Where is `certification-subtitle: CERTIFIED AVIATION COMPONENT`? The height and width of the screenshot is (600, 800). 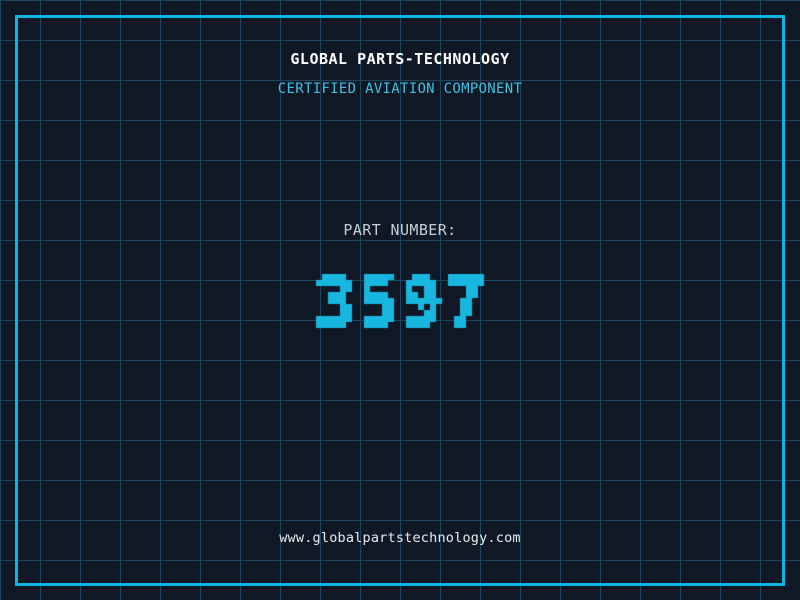
certification-subtitle: CERTIFIED AVIATION COMPONENT is located at coordinates (400, 89).